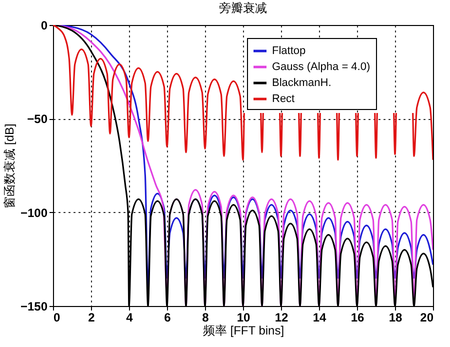  What do you see at coordinates (9, 166) in the screenshot?
I see `y-axis-title: 窗函数衰减 [dB]` at bounding box center [9, 166].